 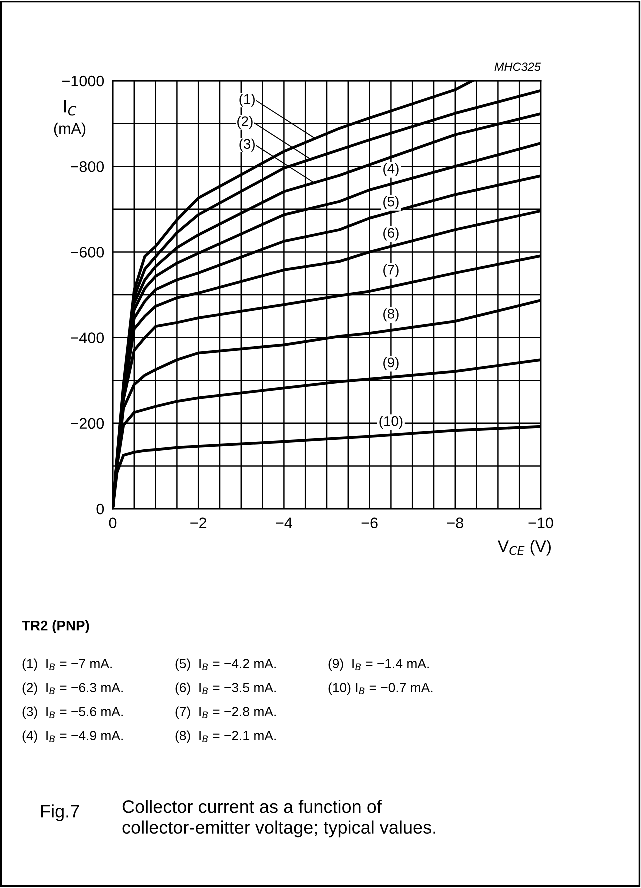 What do you see at coordinates (70, 119) in the screenshot?
I see `y-axis-title: I$_{C}$ (mA)` at bounding box center [70, 119].